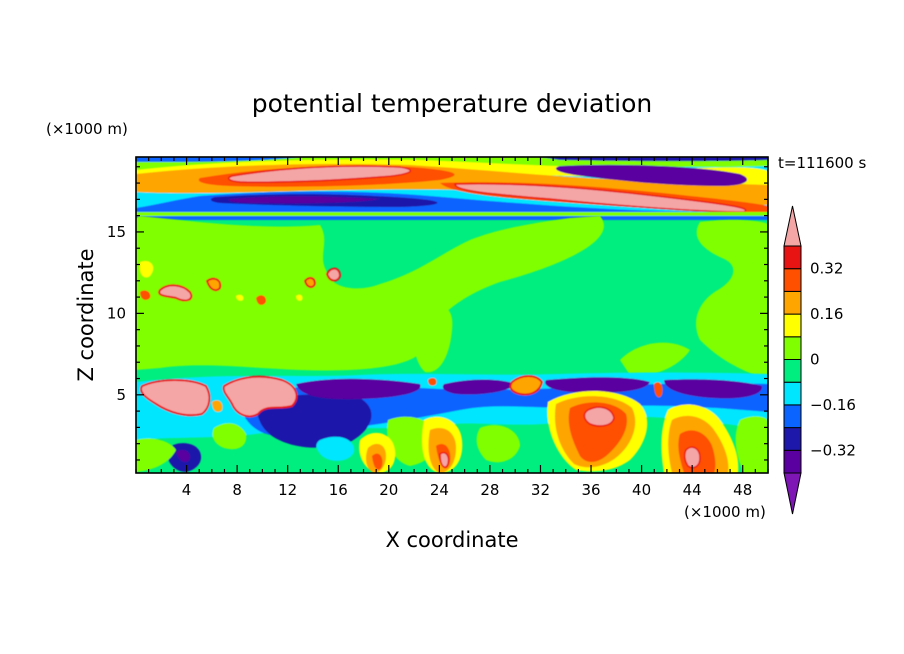 The width and height of the screenshot is (904, 654). What do you see at coordinates (187, 490) in the screenshot?
I see `x-tick-label: 4` at bounding box center [187, 490].